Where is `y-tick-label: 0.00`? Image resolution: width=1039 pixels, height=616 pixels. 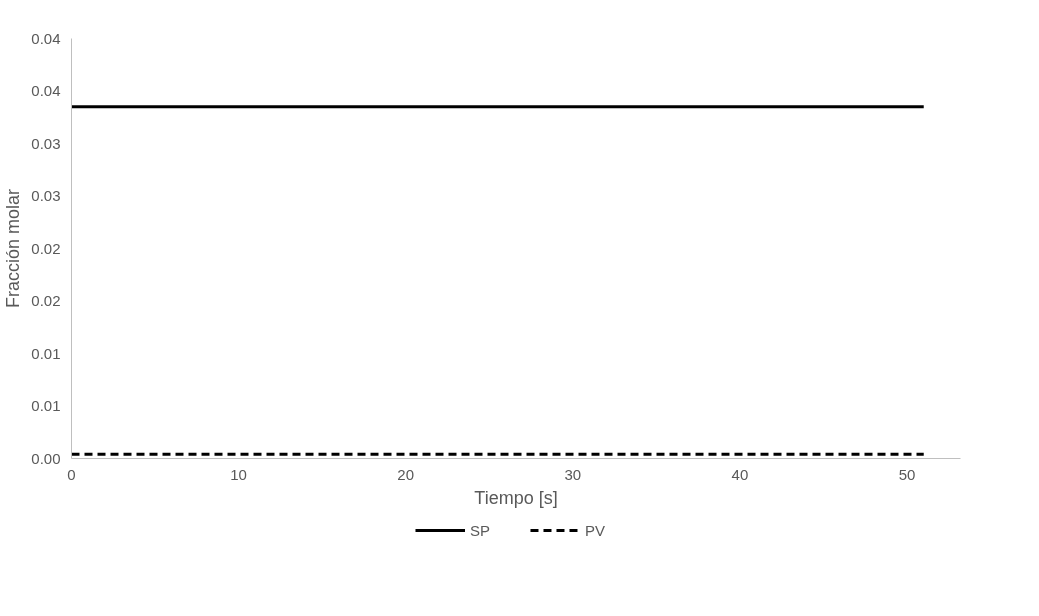
y-tick-label: 0.00 is located at coordinates (46, 458).